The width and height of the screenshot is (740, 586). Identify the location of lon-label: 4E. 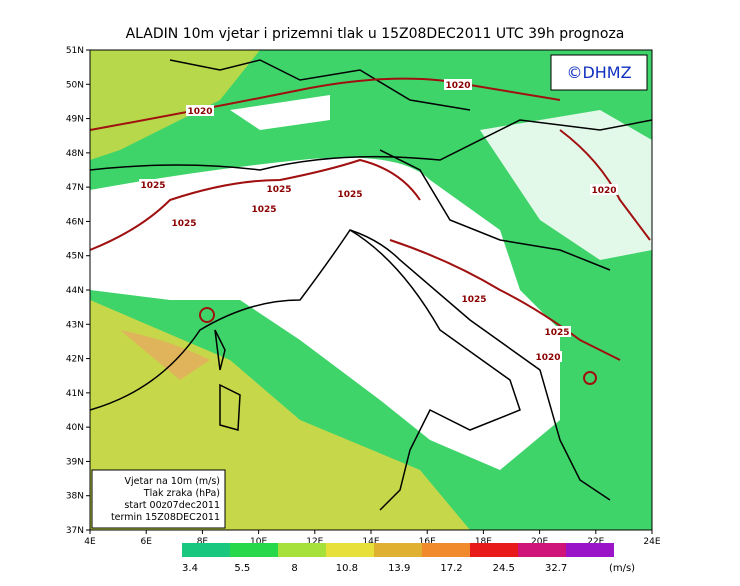
(90, 542).